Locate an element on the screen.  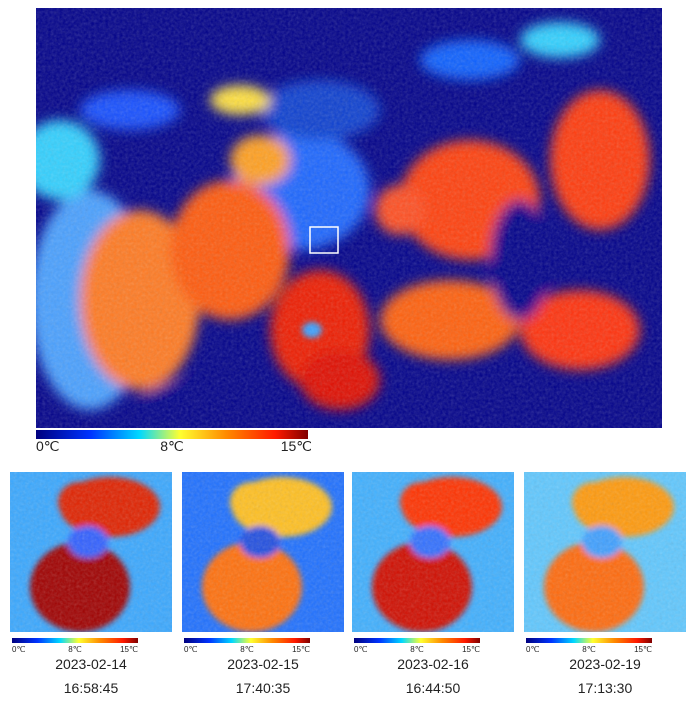
date: 2023-02-19 is located at coordinates (605, 664).